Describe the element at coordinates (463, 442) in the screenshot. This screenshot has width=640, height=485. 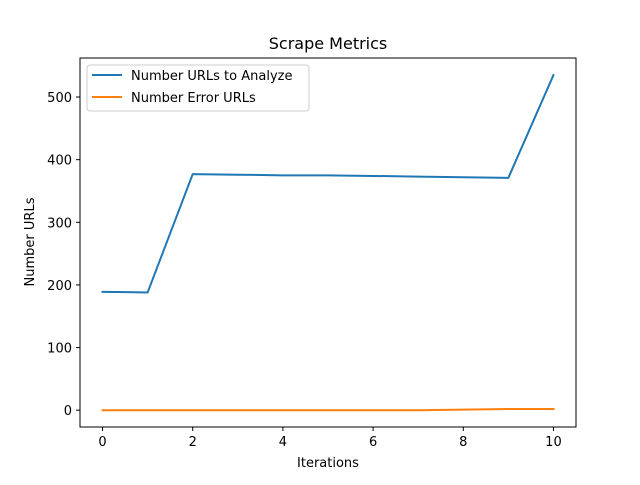
I see `x-tick-label: 8` at that location.